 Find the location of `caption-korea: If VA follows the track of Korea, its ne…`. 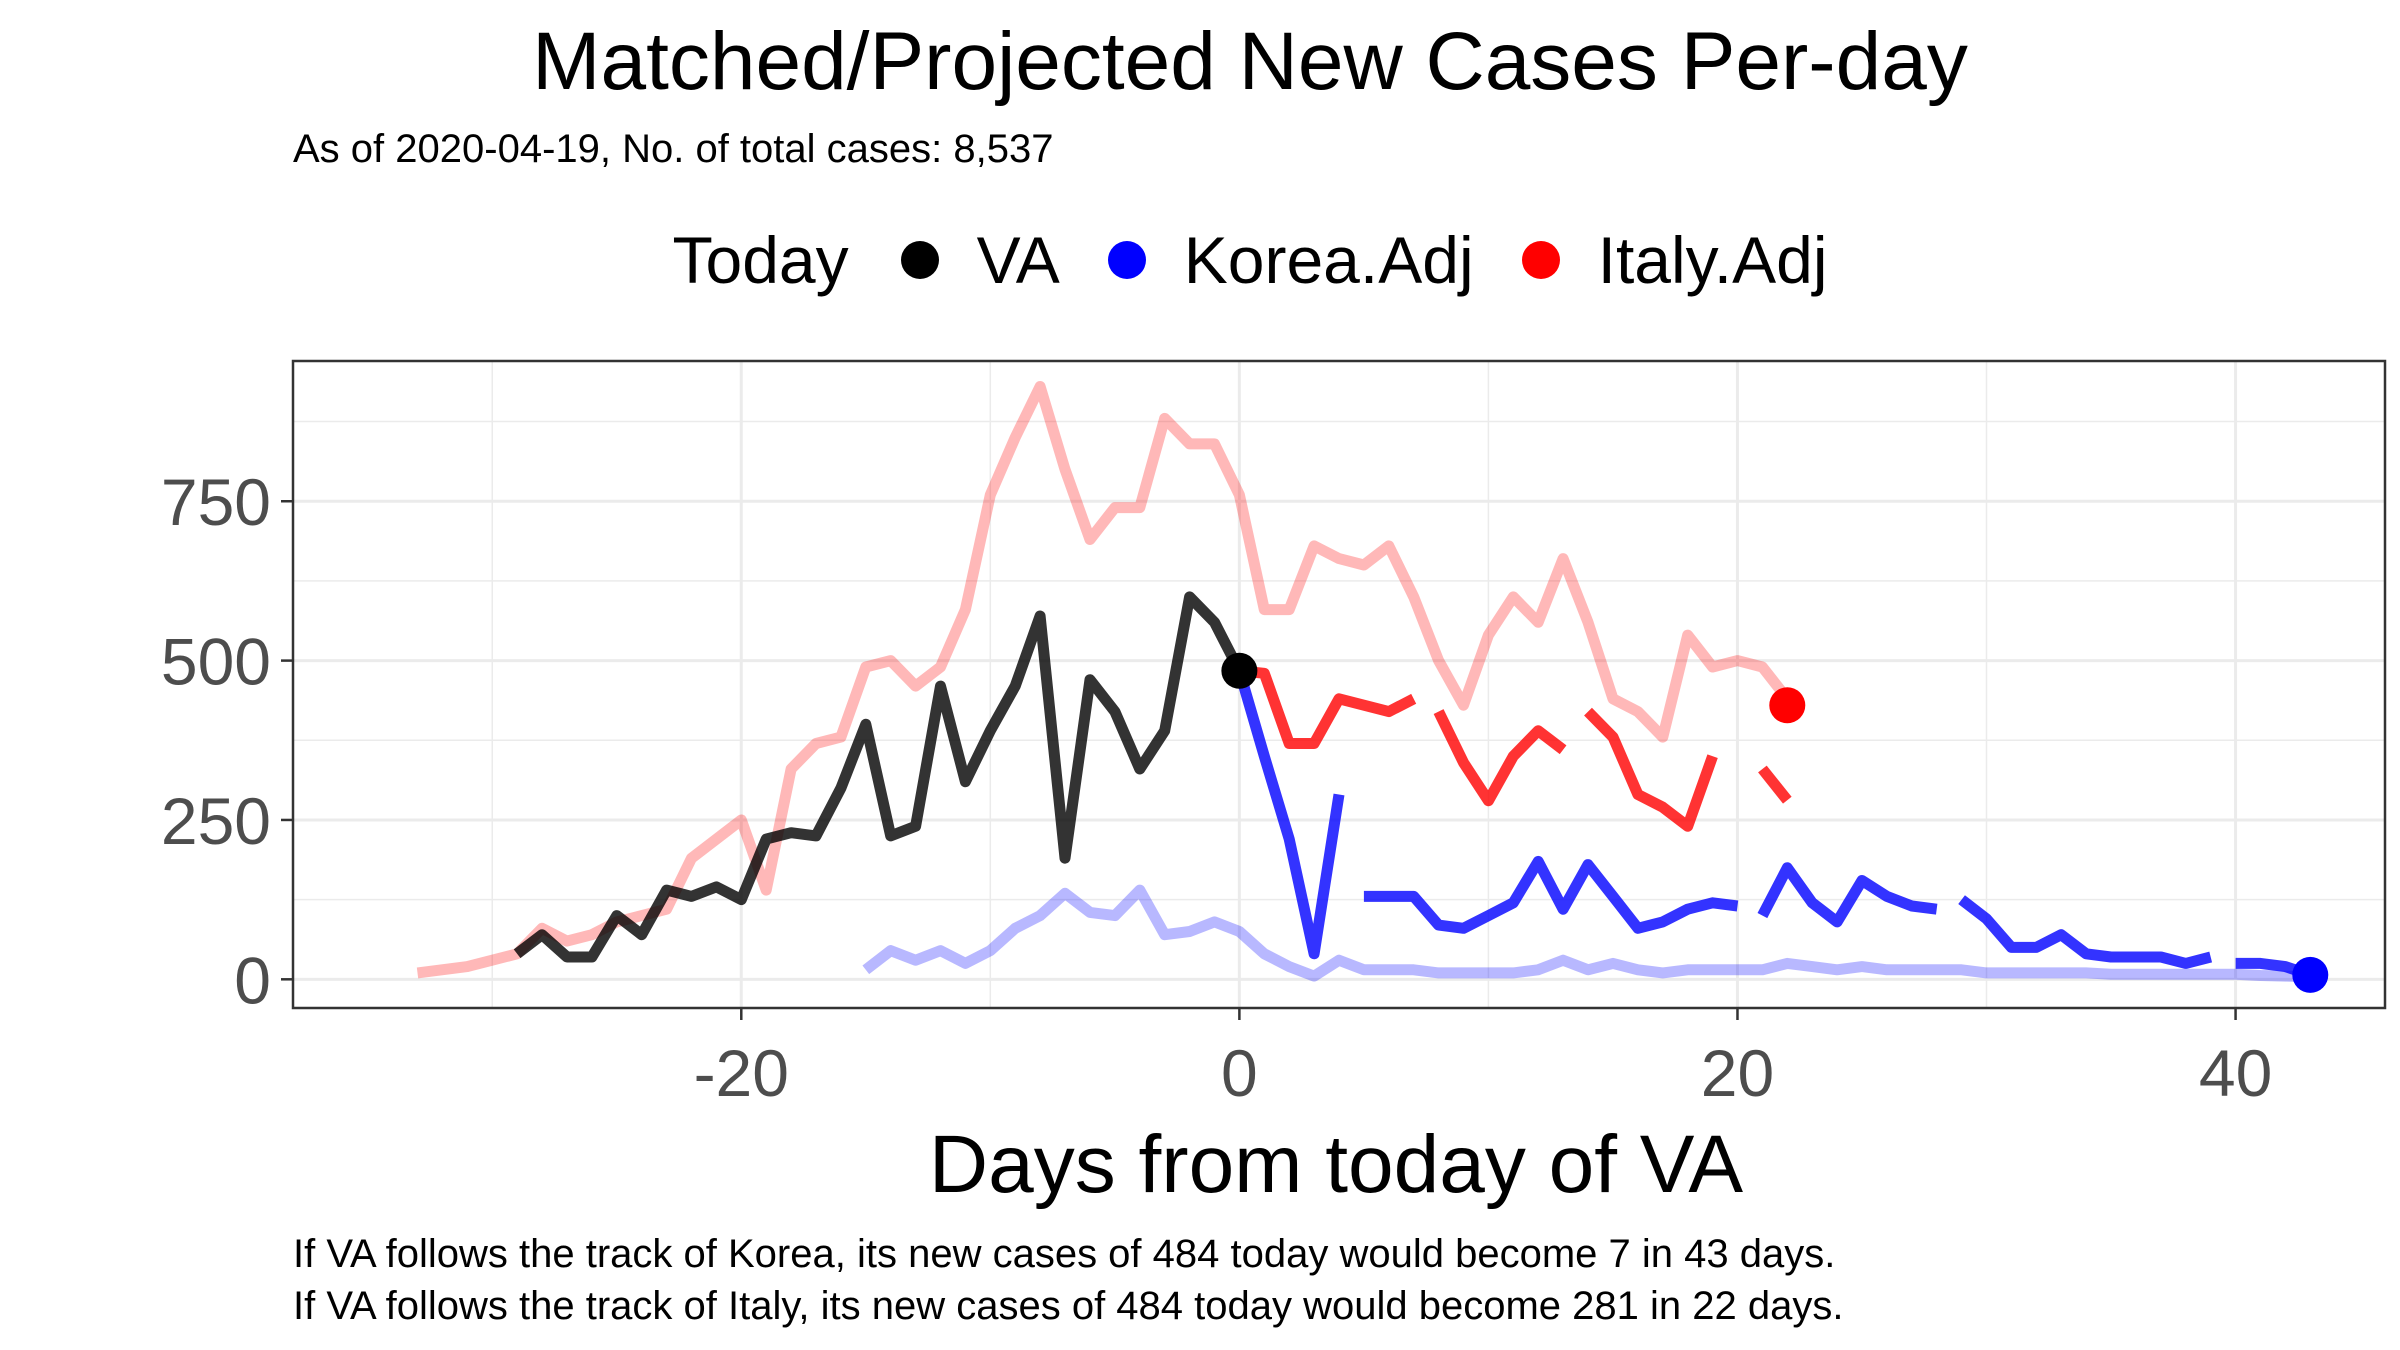

caption-korea: If VA follows the track of Korea, its ne… is located at coordinates (1064, 1254).